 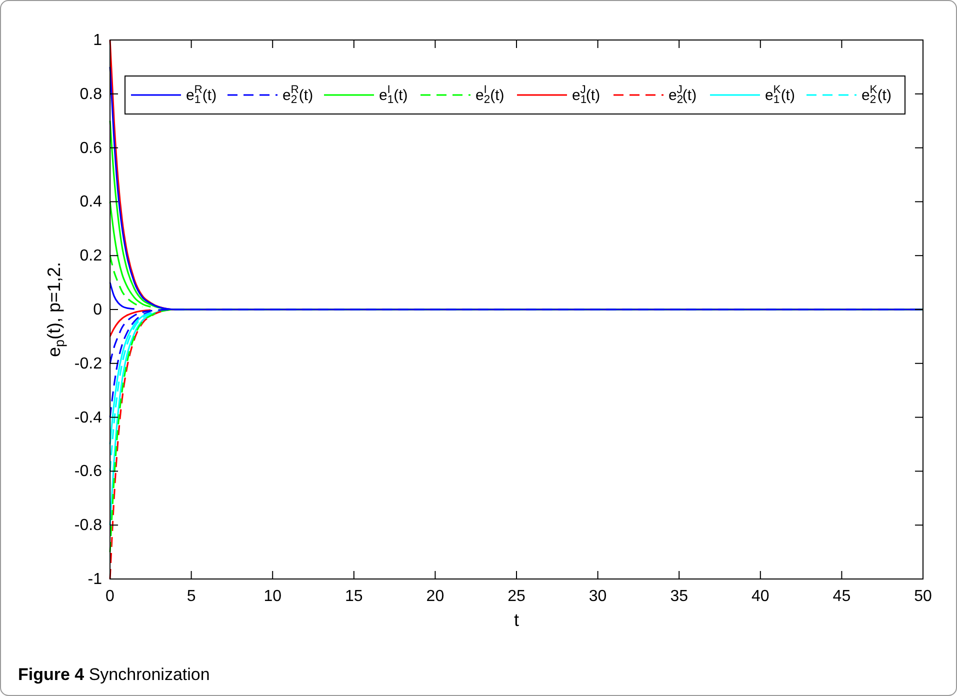 I want to click on x-tick-label: 35, so click(x=679, y=596).